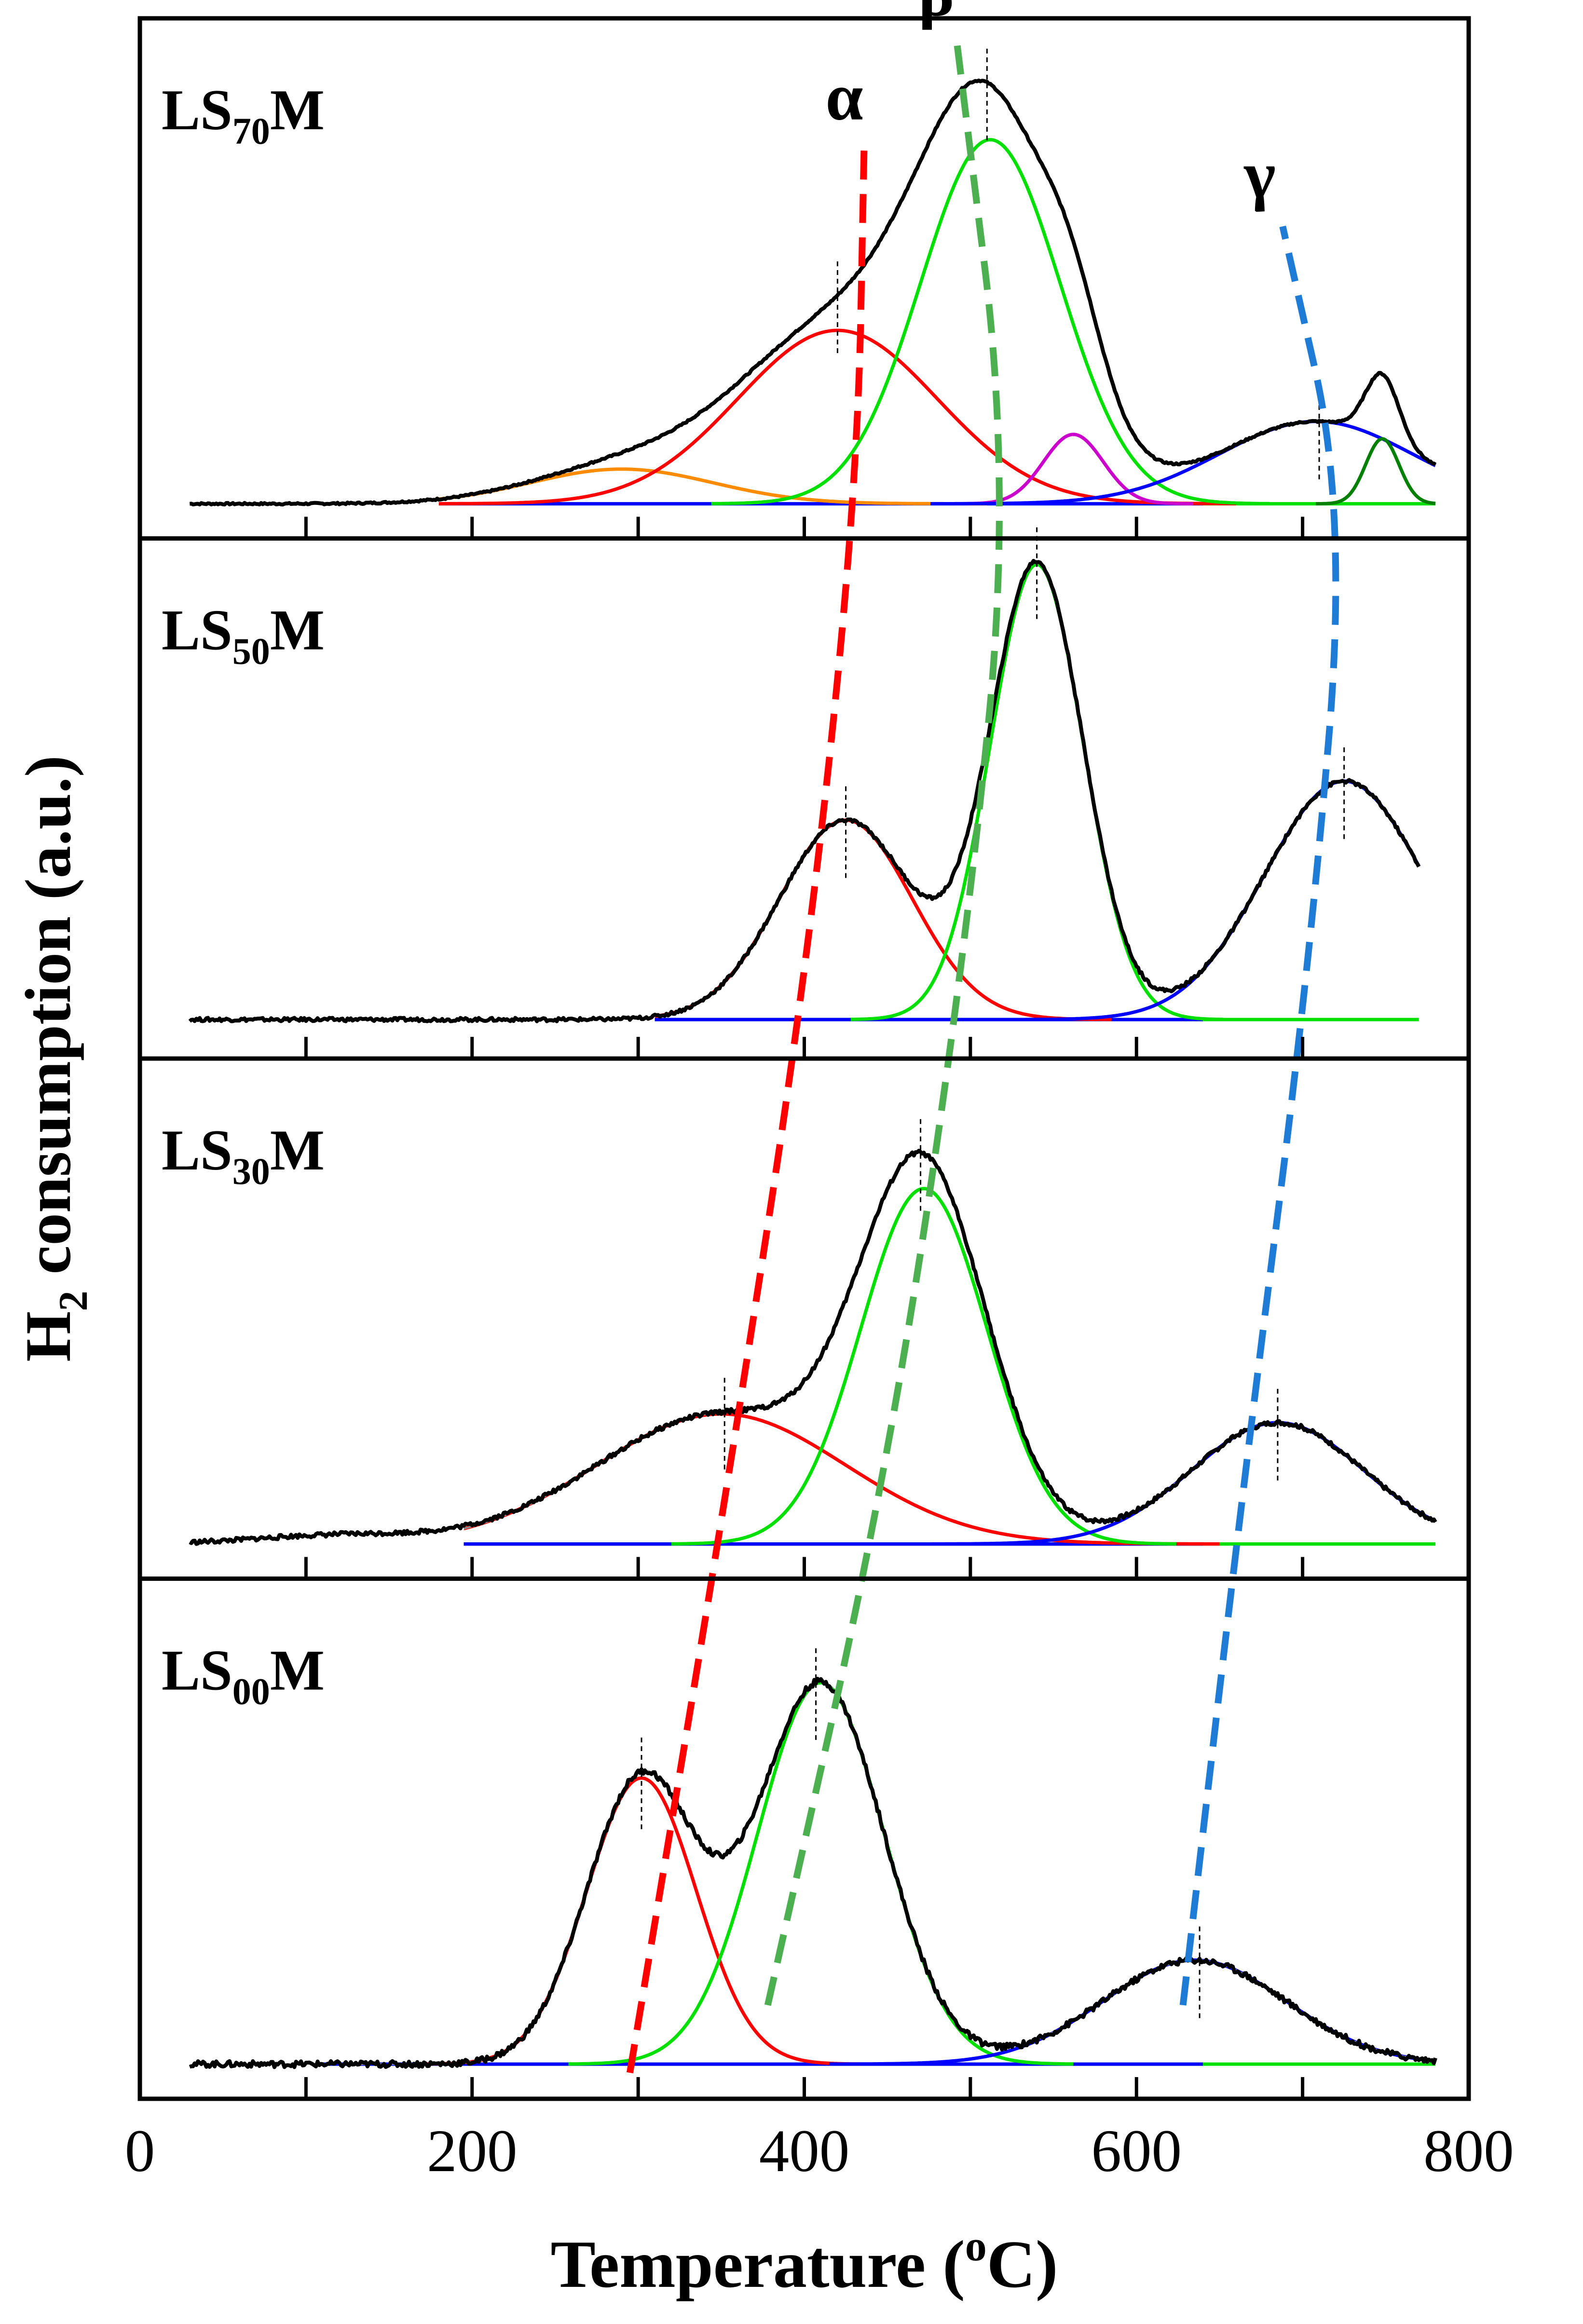  Describe the element at coordinates (821, 1873) in the screenshot. I see `peak-beta-LS00M` at that location.